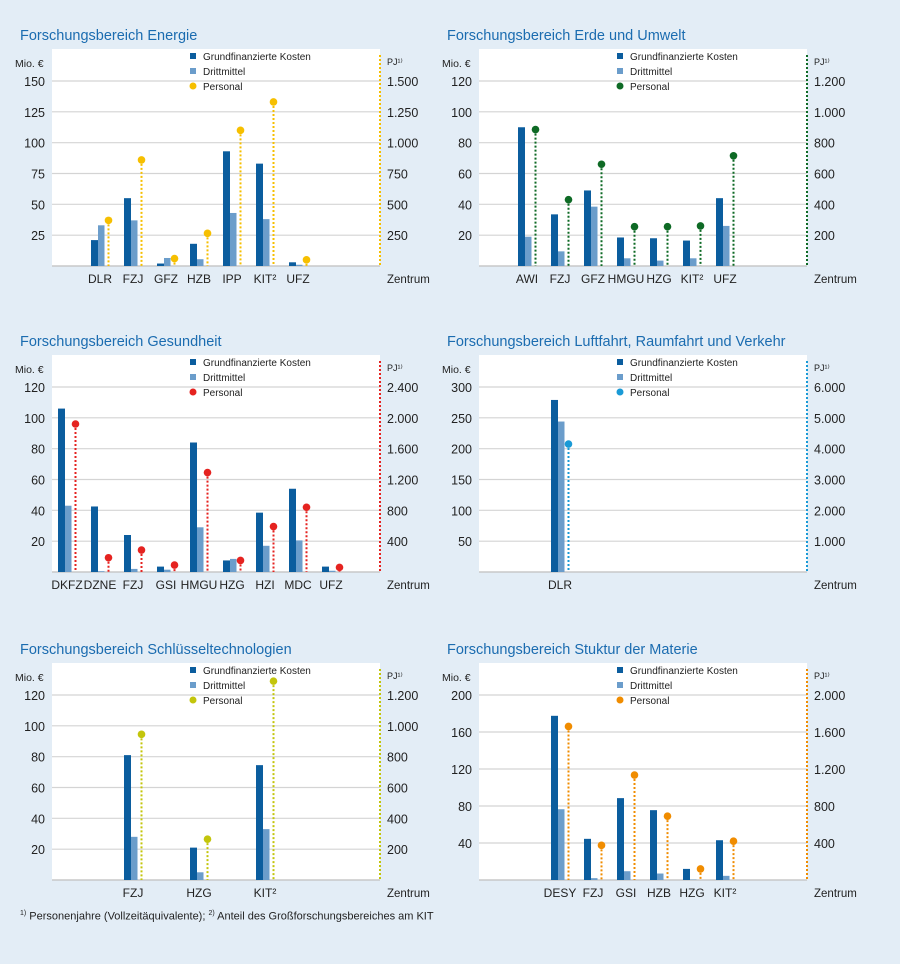 Image resolution: width=900 pixels, height=964 pixels. I want to click on y-tick-label: 200, so click(461, 696).